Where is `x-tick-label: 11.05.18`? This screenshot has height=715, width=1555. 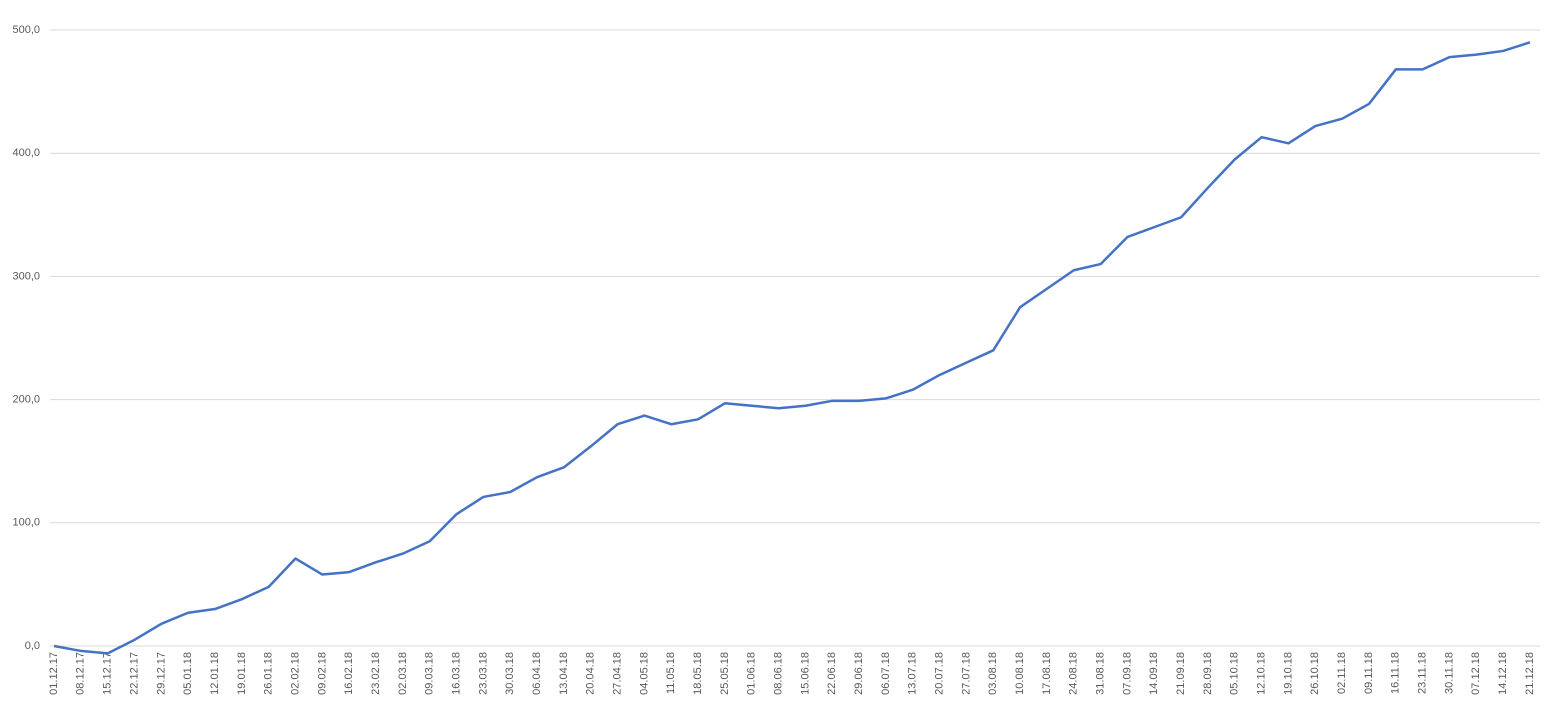 x-tick-label: 11.05.18 is located at coordinates (671, 673).